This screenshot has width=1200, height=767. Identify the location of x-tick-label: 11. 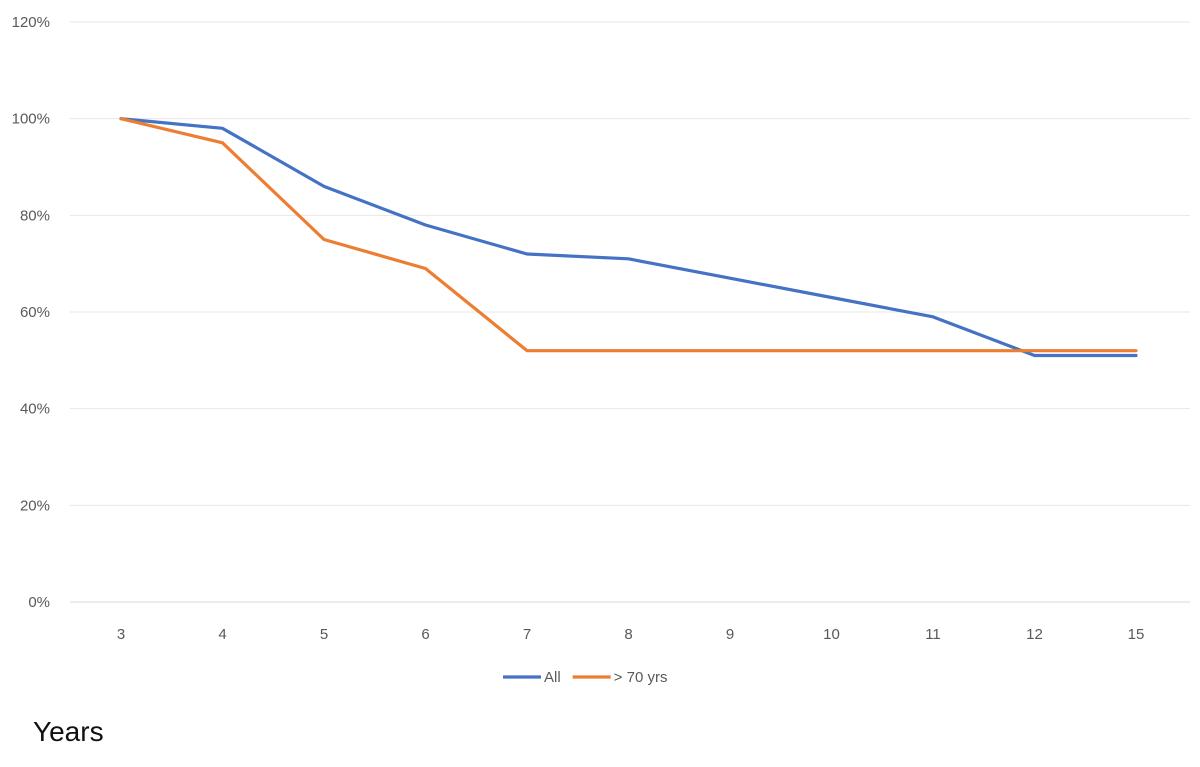
(933, 634).